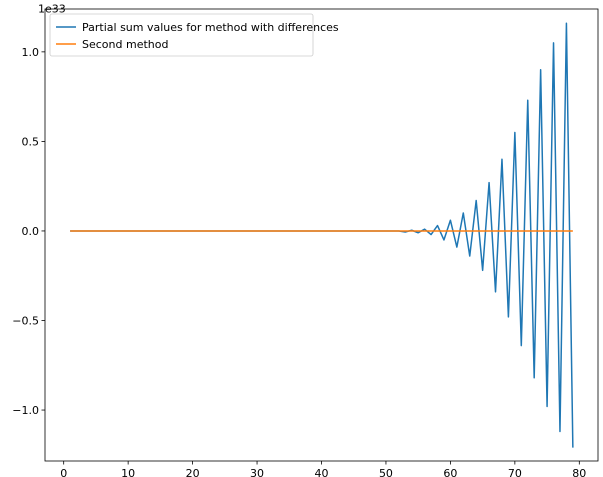  Describe the element at coordinates (322, 472) in the screenshot. I see `x-tick-label: 40` at that location.